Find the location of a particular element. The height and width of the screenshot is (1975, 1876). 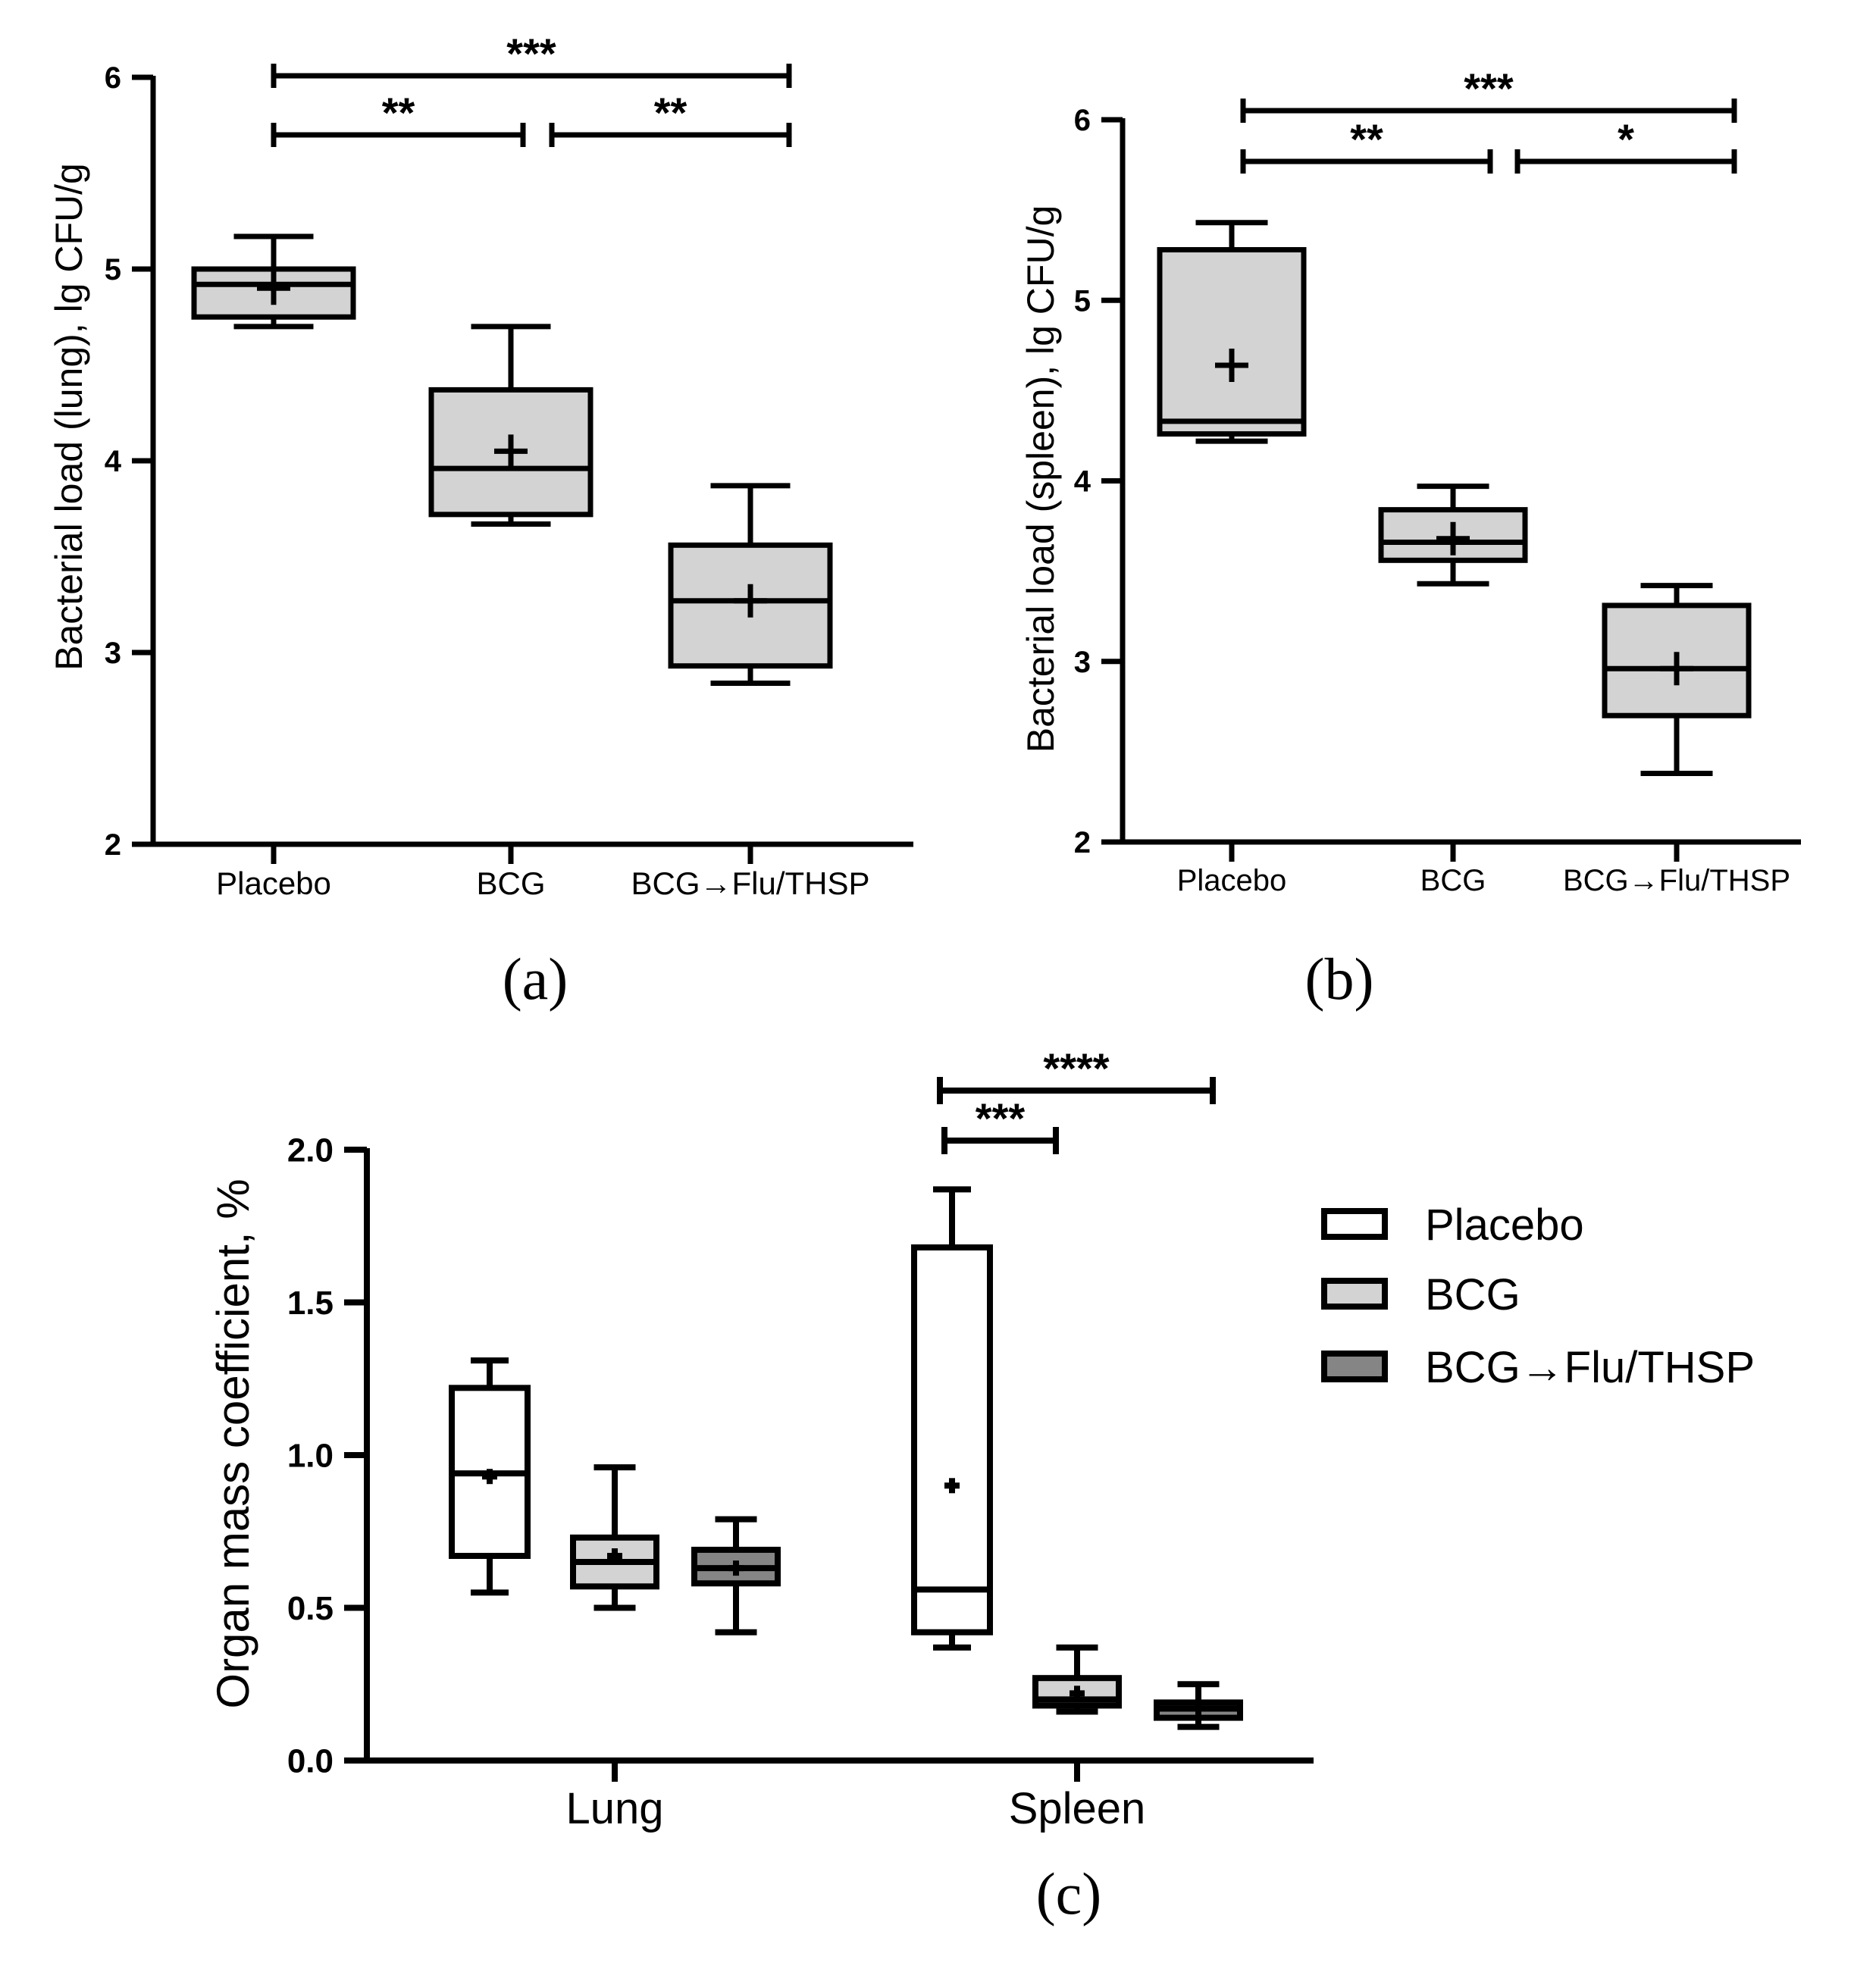

panel-b-significance-bracket-1: ** is located at coordinates (1366, 145).